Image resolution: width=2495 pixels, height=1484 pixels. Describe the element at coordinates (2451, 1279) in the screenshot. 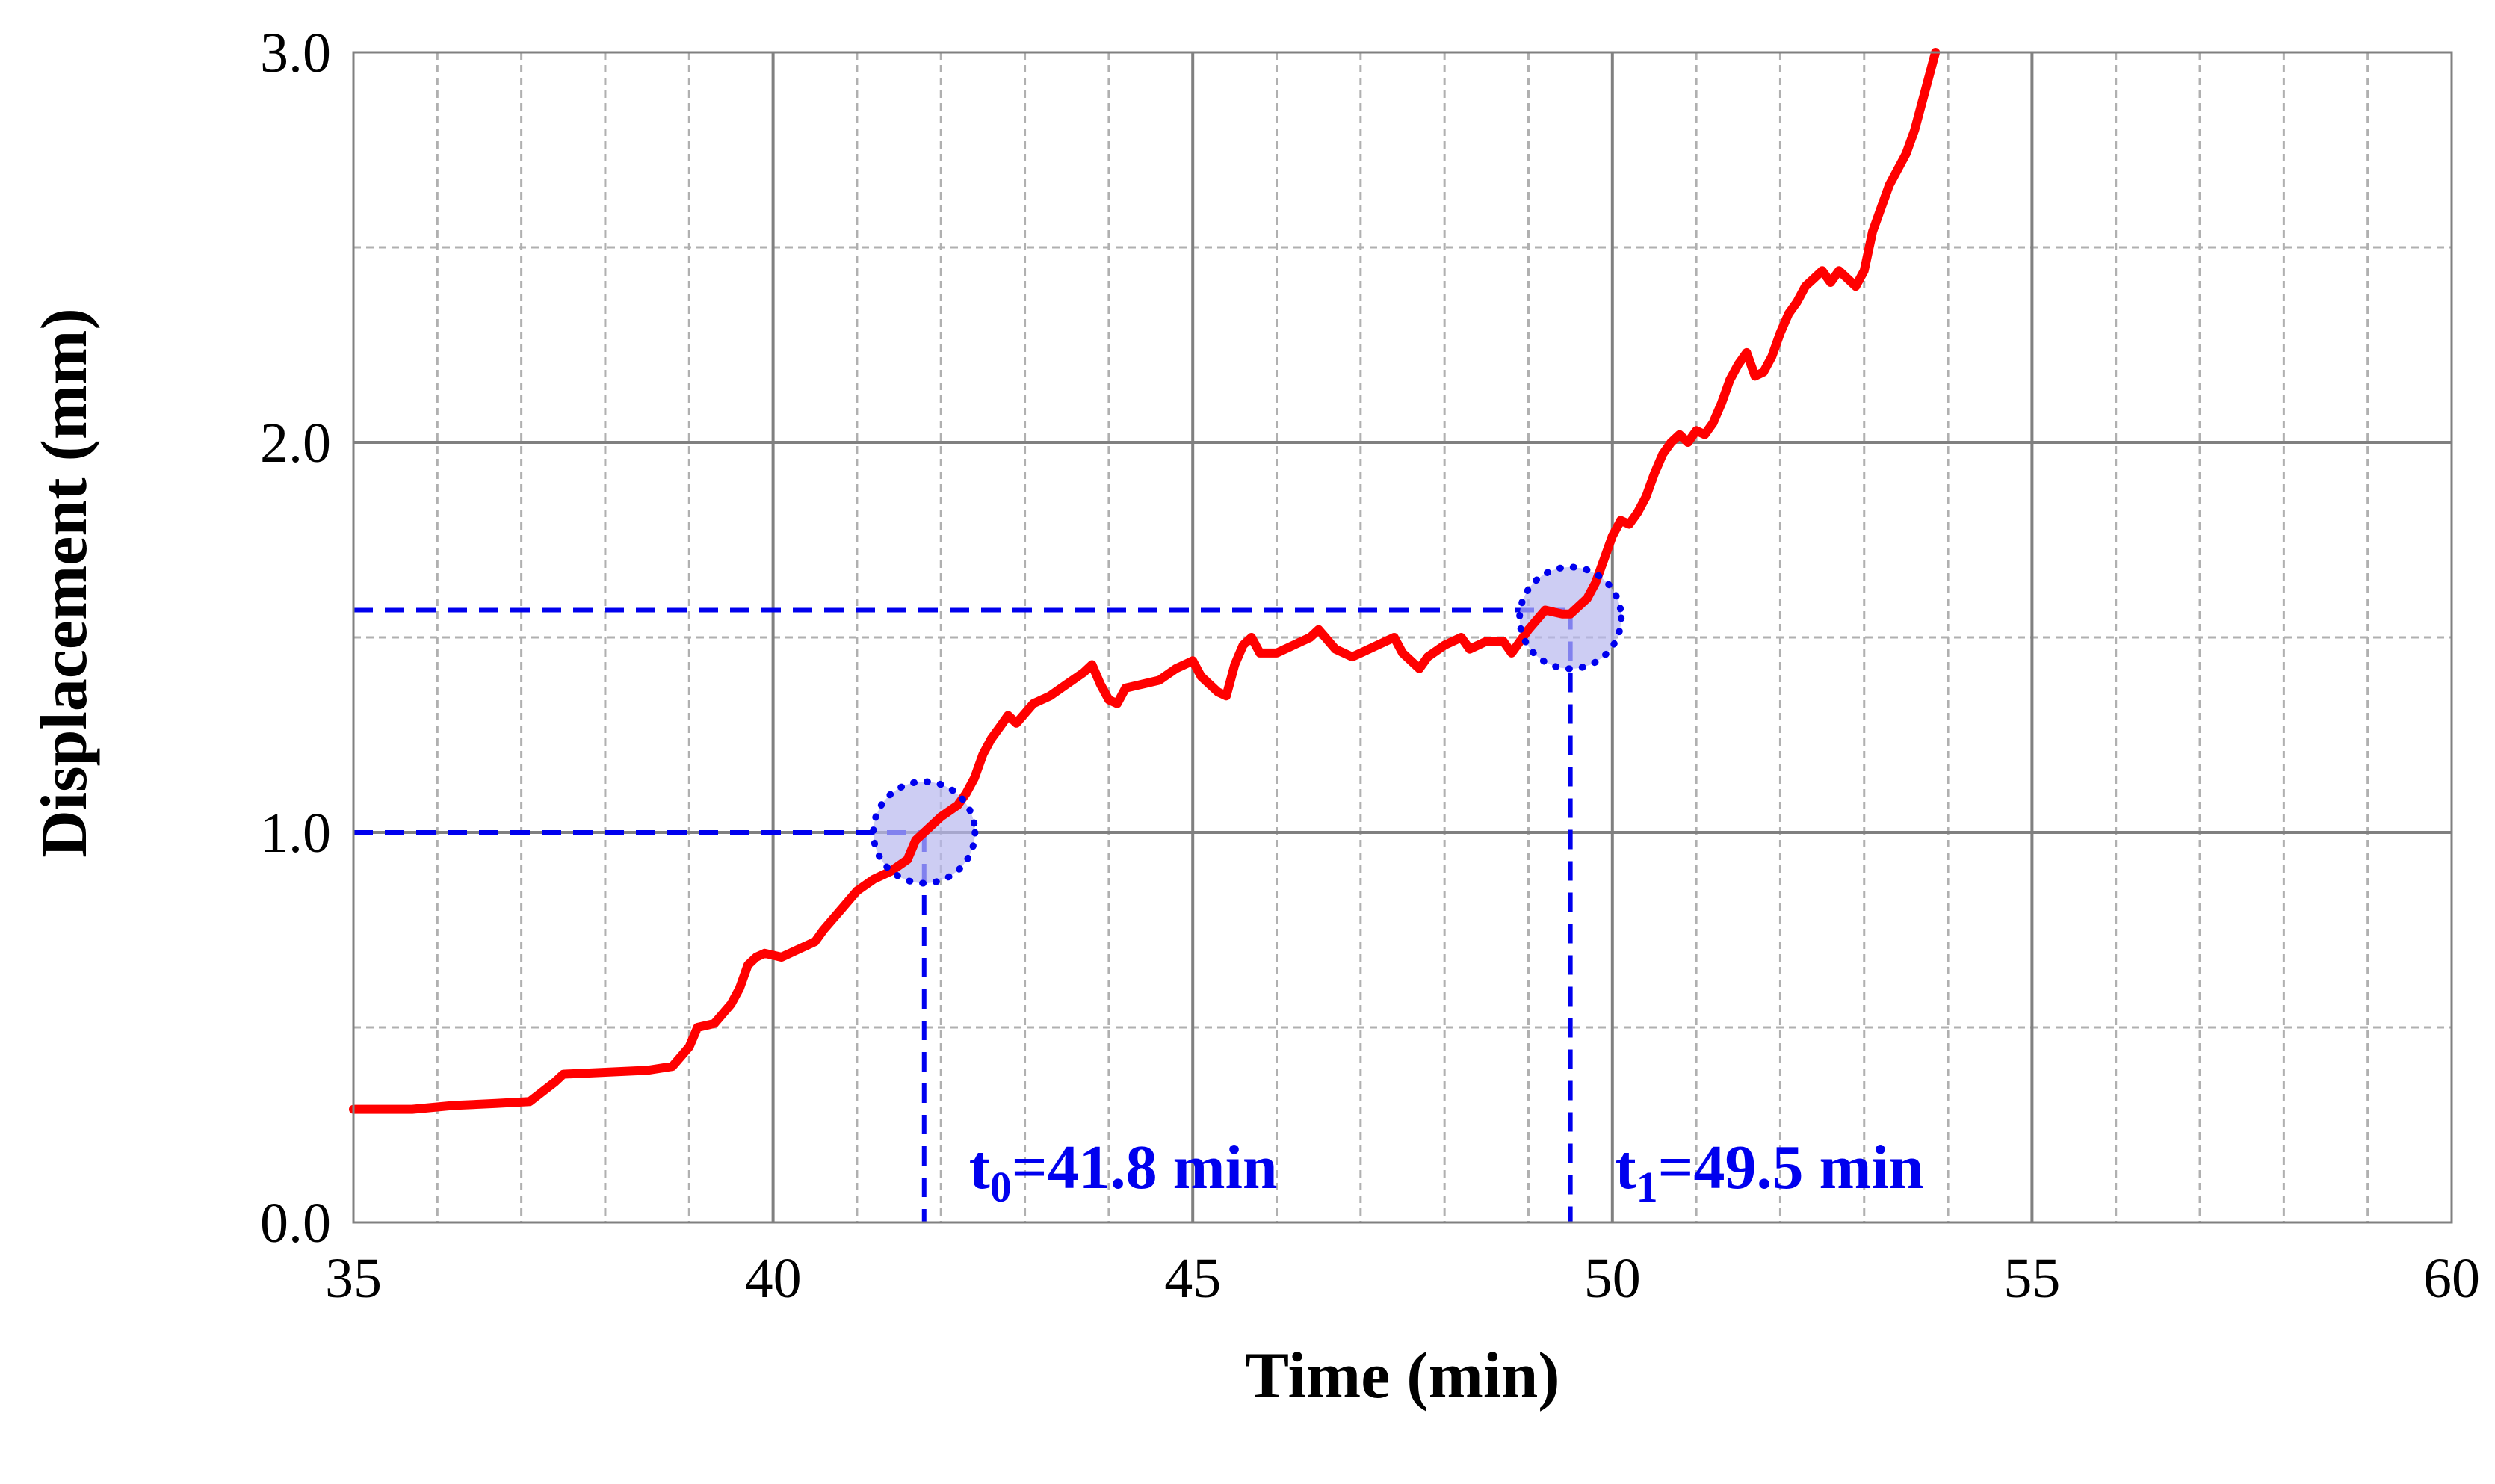

I see `x-tick-label: 60` at that location.